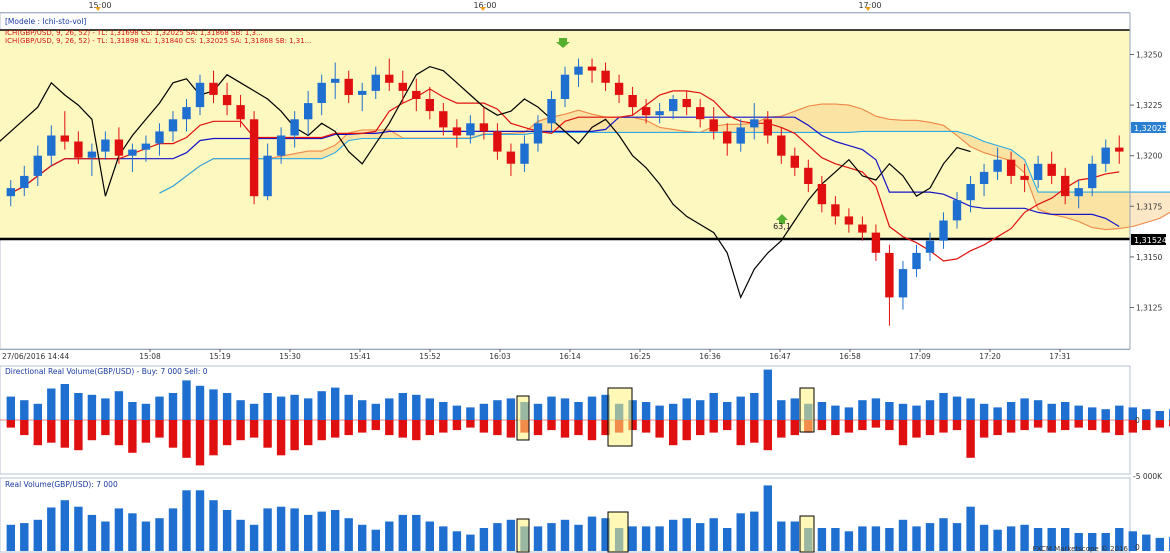  What do you see at coordinates (1148, 476) in the screenshot?
I see `directional-axis-min: -5 000K` at bounding box center [1148, 476].